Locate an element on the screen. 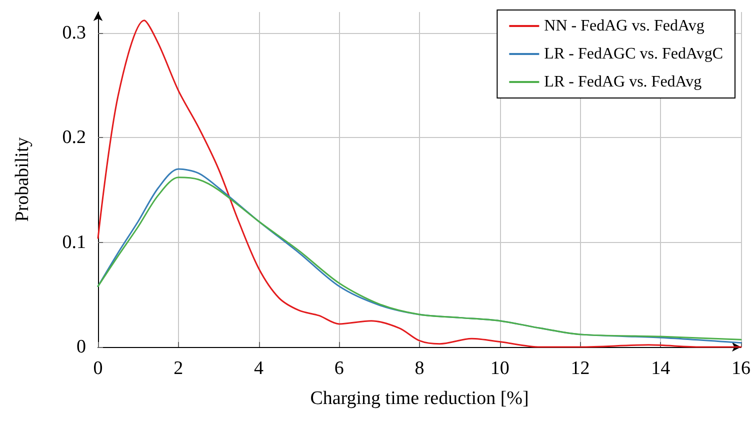  x-tick-label: 16 is located at coordinates (741, 368).